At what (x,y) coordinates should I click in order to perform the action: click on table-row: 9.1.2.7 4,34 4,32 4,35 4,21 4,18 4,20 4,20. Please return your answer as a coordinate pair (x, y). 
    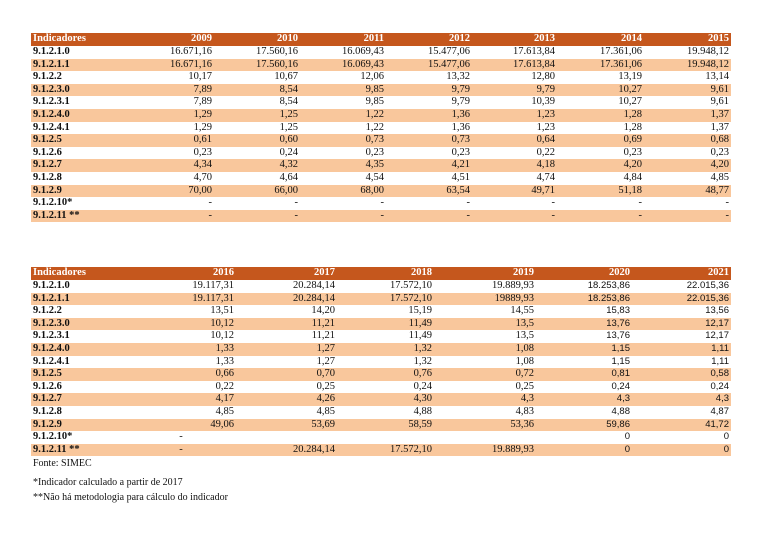
    Looking at the image, I should click on (381, 165).